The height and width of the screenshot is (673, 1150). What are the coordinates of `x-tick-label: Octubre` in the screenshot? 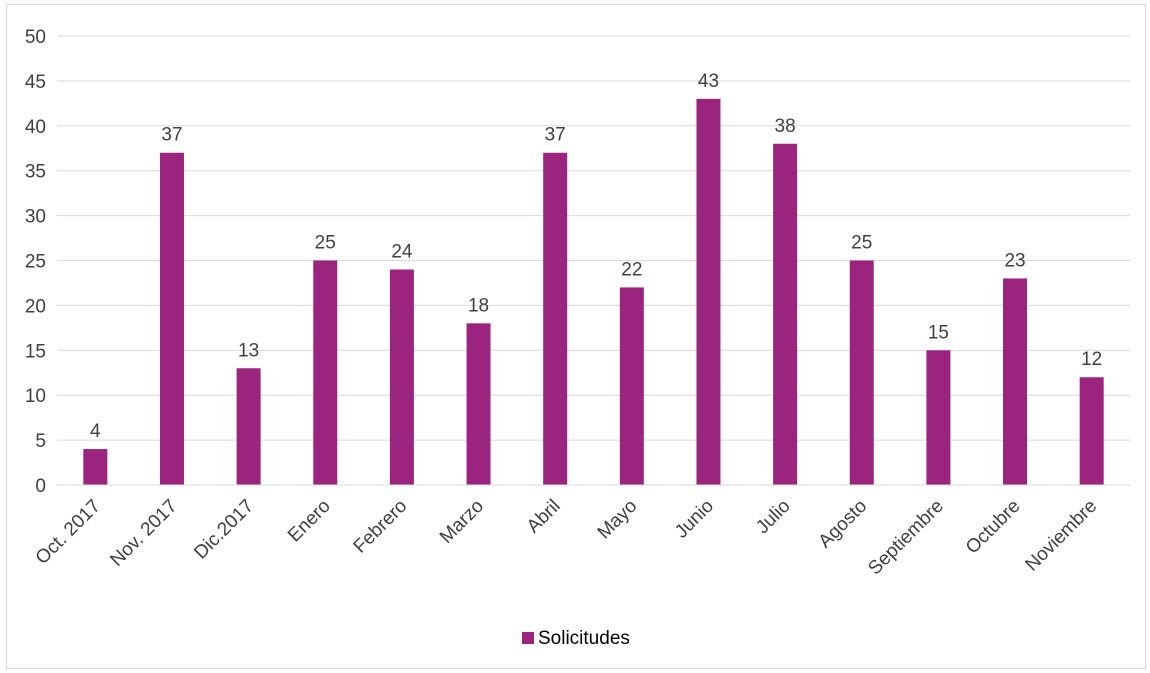 It's located at (993, 527).